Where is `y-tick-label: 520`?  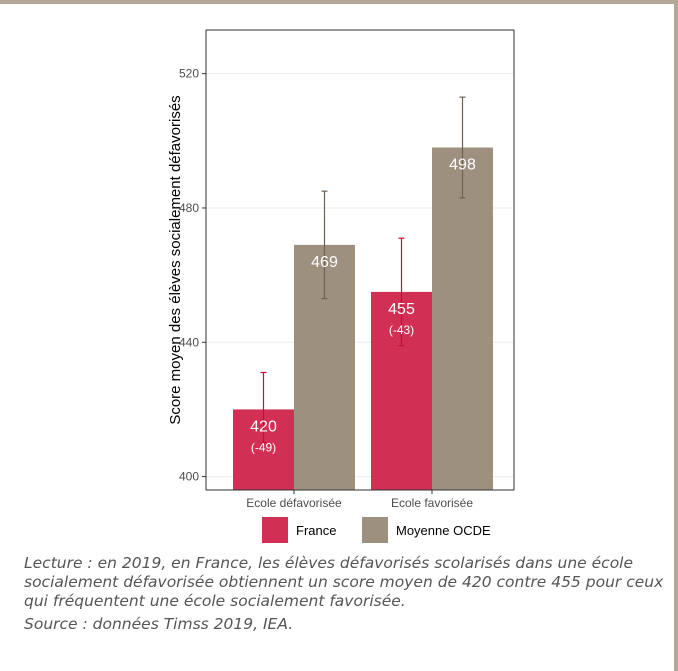 y-tick-label: 520 is located at coordinates (189, 74).